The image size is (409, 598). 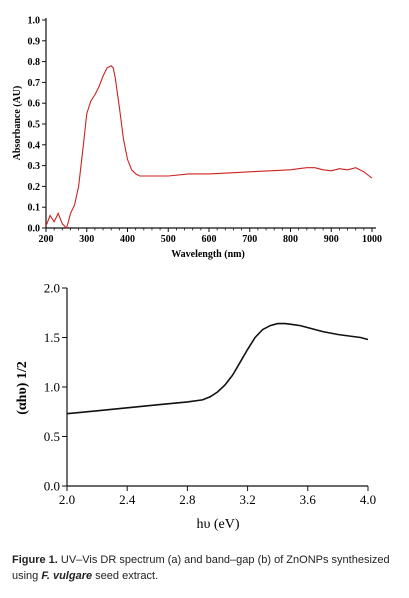 I want to click on caption-text-after: seed extract., so click(x=125, y=576).